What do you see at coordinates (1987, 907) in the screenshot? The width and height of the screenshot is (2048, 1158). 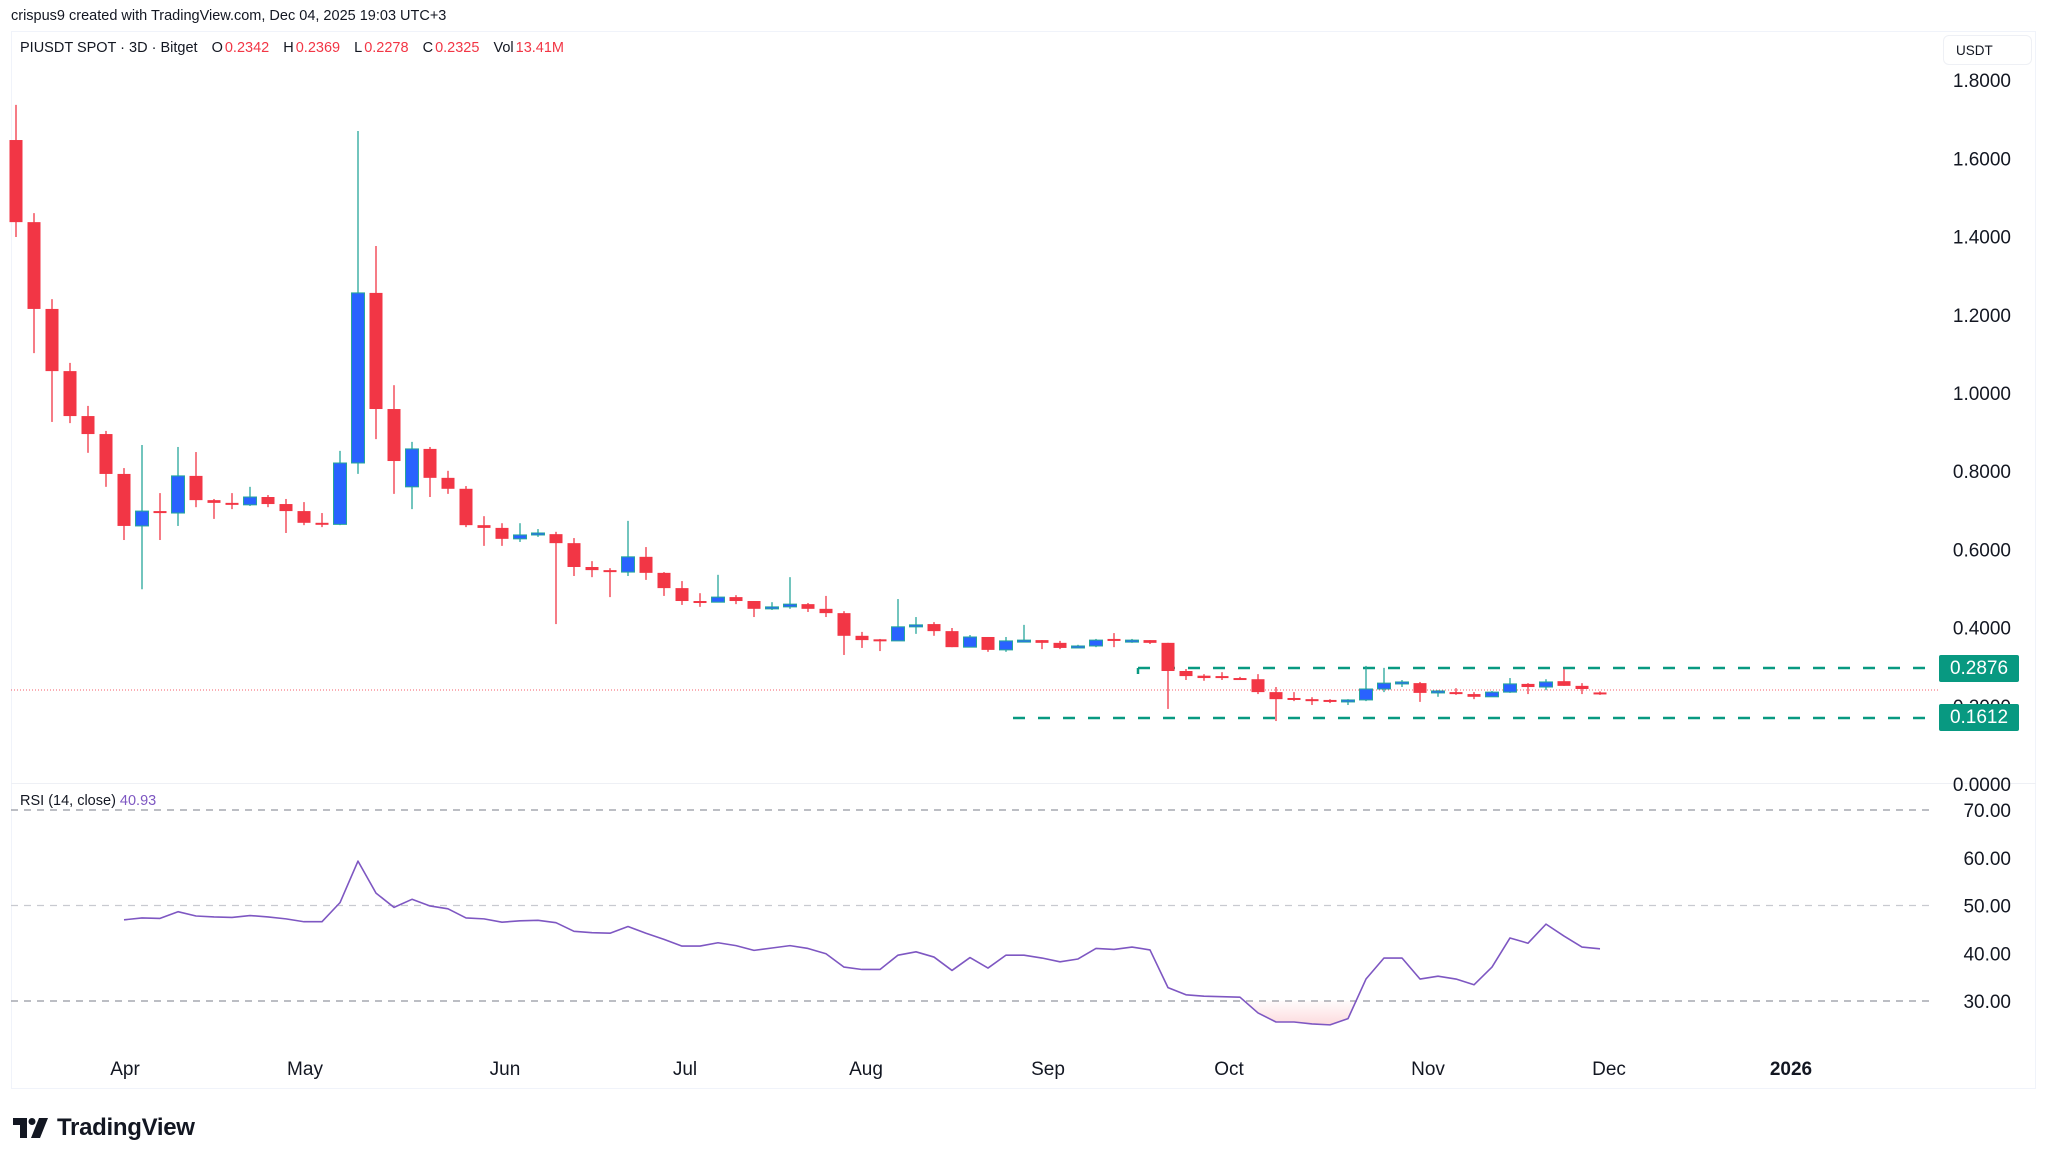 I see `rsi-axis-tick: 50.00` at bounding box center [1987, 907].